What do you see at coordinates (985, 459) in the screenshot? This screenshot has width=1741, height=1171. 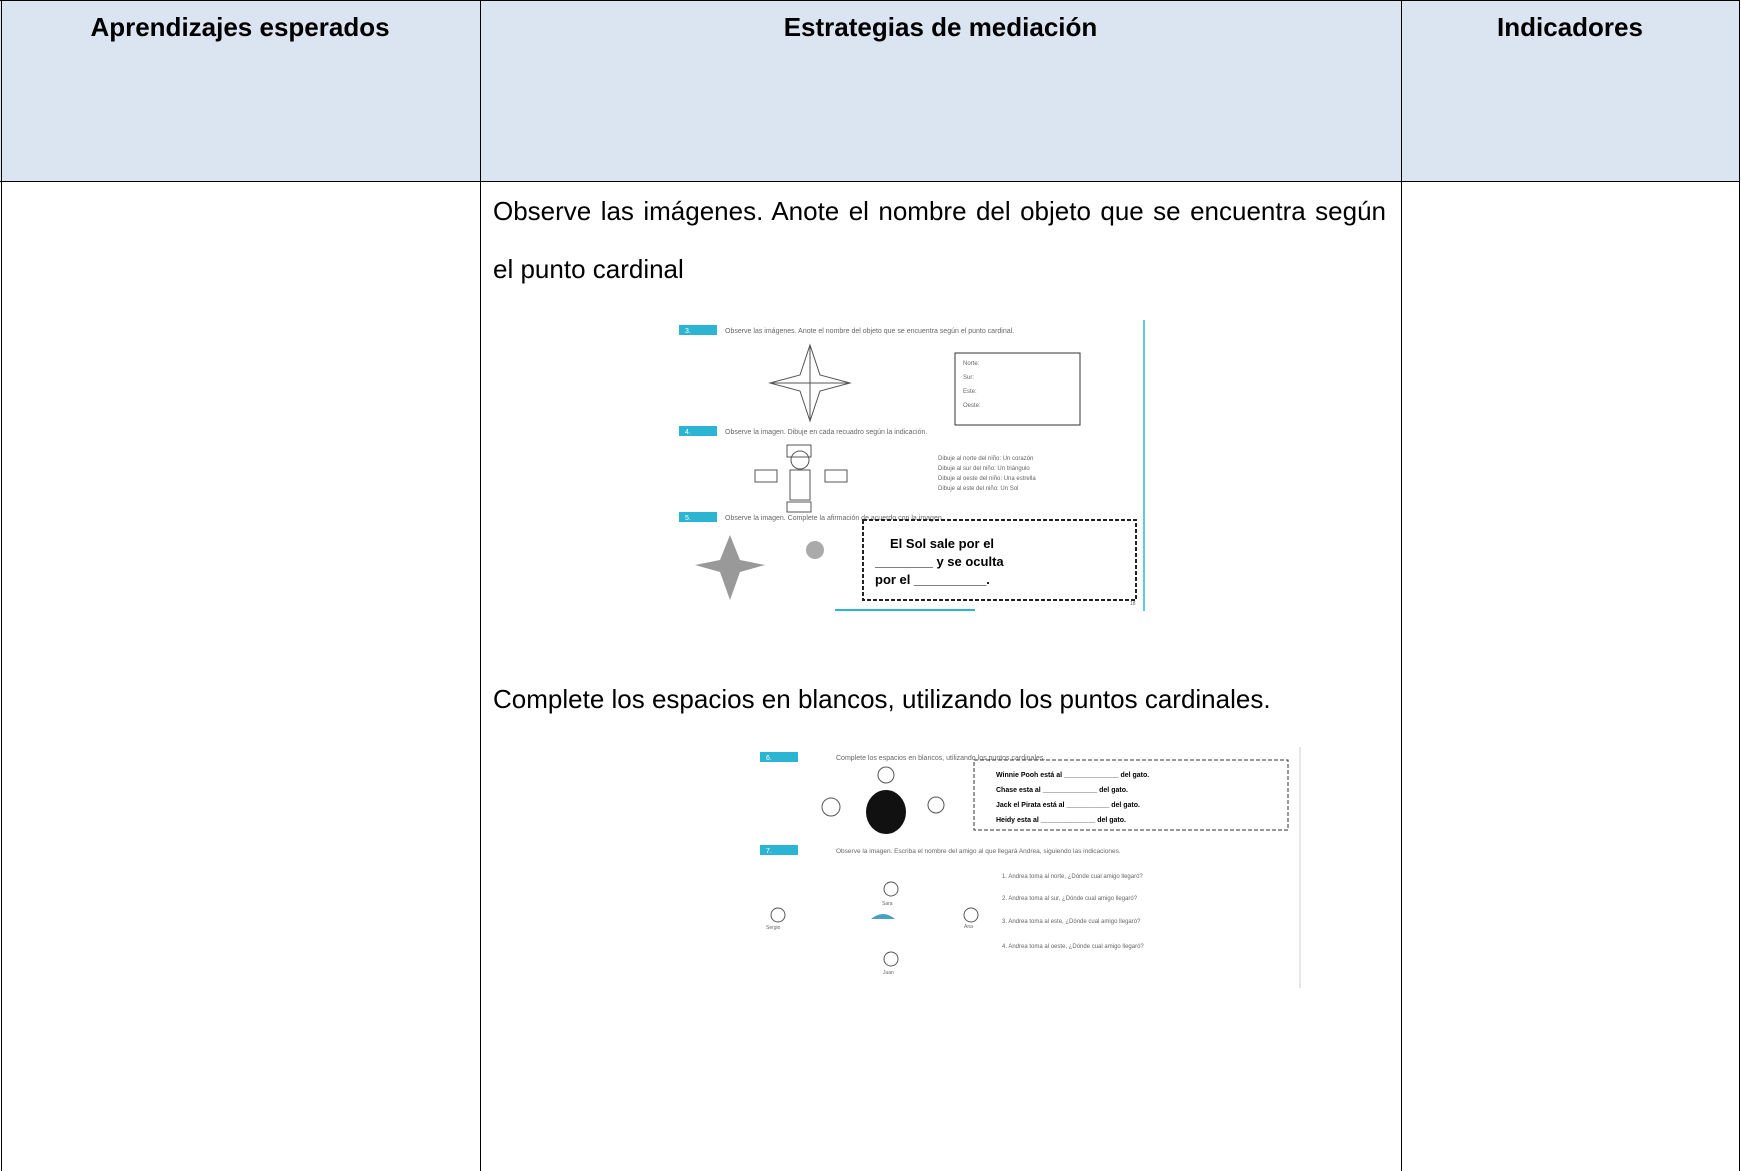 I see `list-item: Dibuje al norte del niño: Un corazón` at bounding box center [985, 459].